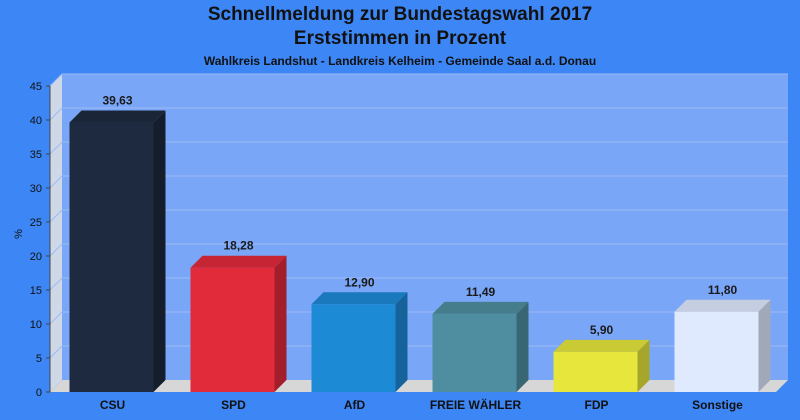 Image resolution: width=800 pixels, height=420 pixels. What do you see at coordinates (421, 404) in the screenshot?
I see `x-axis: CSU SPD AfD FREIE WÄHLER FDP Sonstige` at bounding box center [421, 404].